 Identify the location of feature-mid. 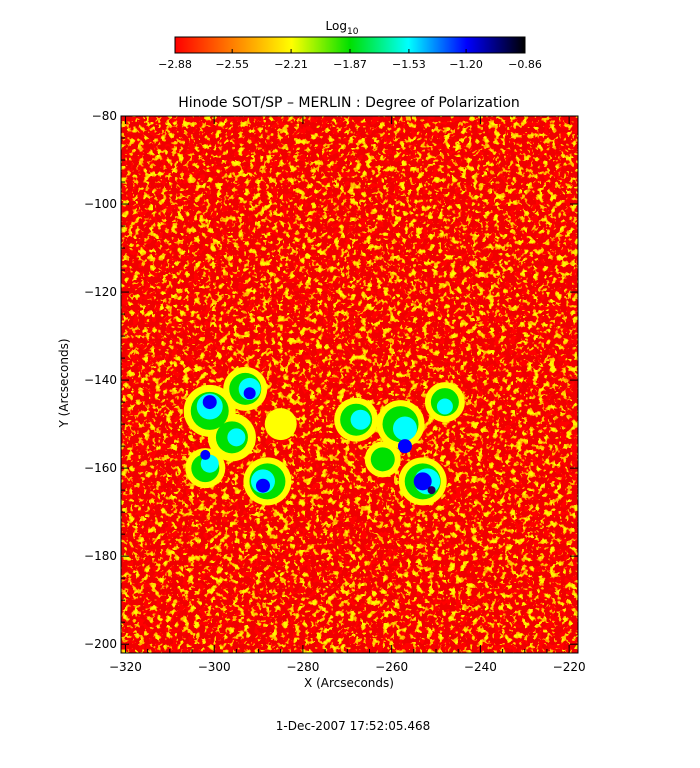
(382, 459).